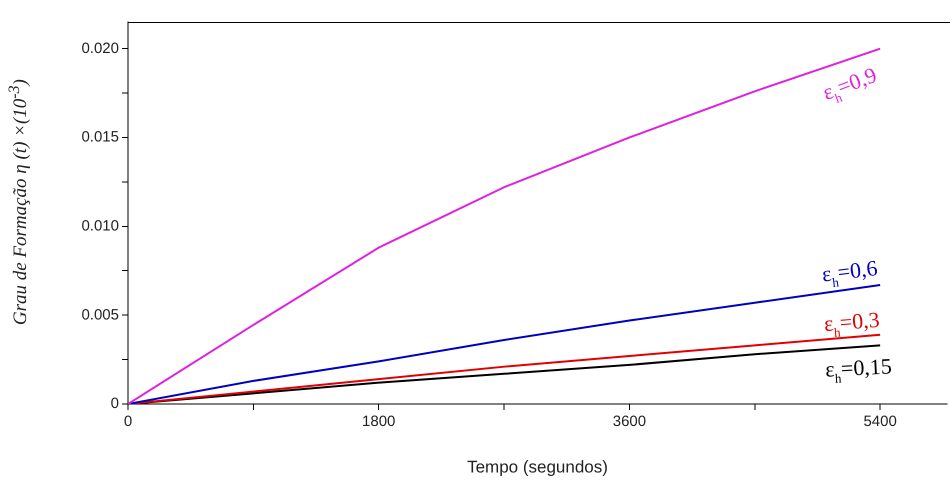 This screenshot has width=950, height=482. Describe the element at coordinates (858, 369) in the screenshot. I see `series-label: εh=0,15` at that location.